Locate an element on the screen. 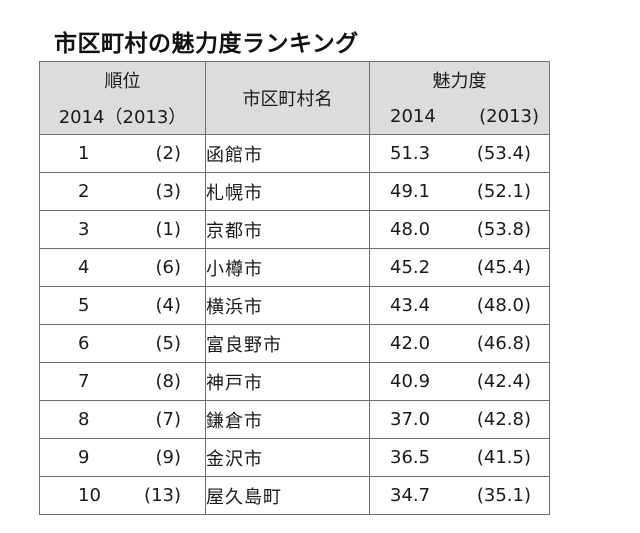  rank-current: 6 is located at coordinates (84, 343).